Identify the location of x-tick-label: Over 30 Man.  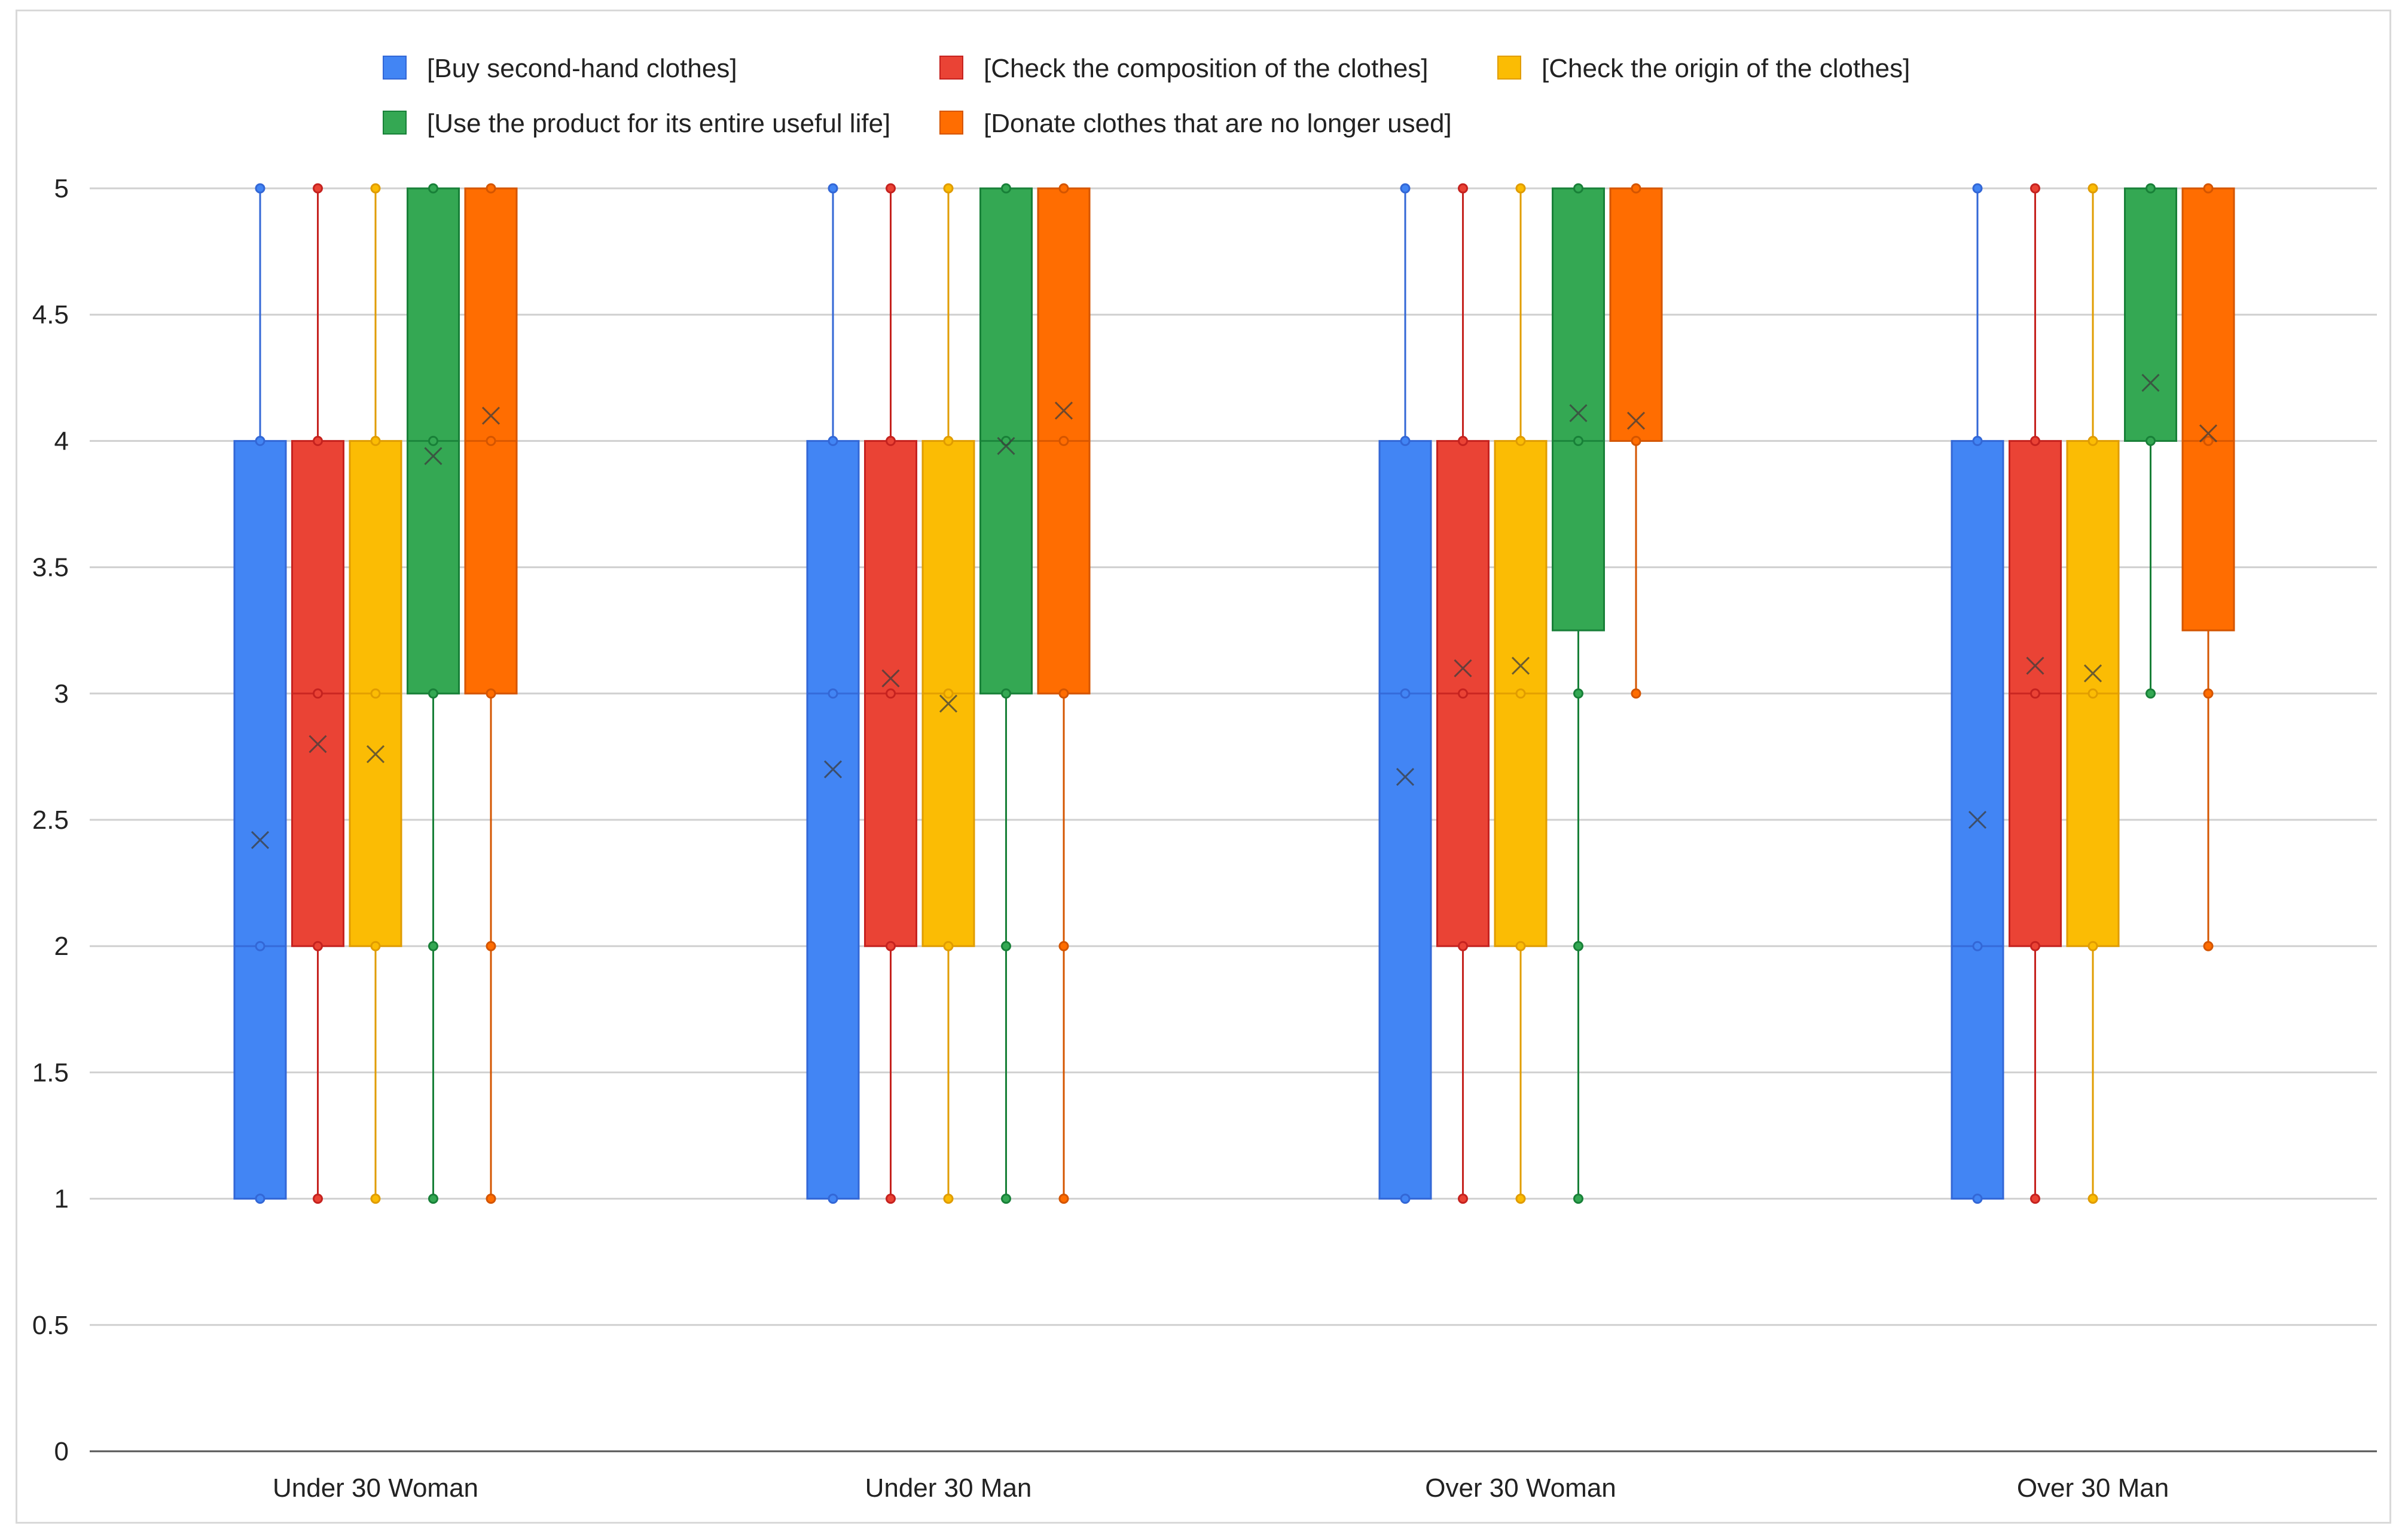
(2093, 1488).